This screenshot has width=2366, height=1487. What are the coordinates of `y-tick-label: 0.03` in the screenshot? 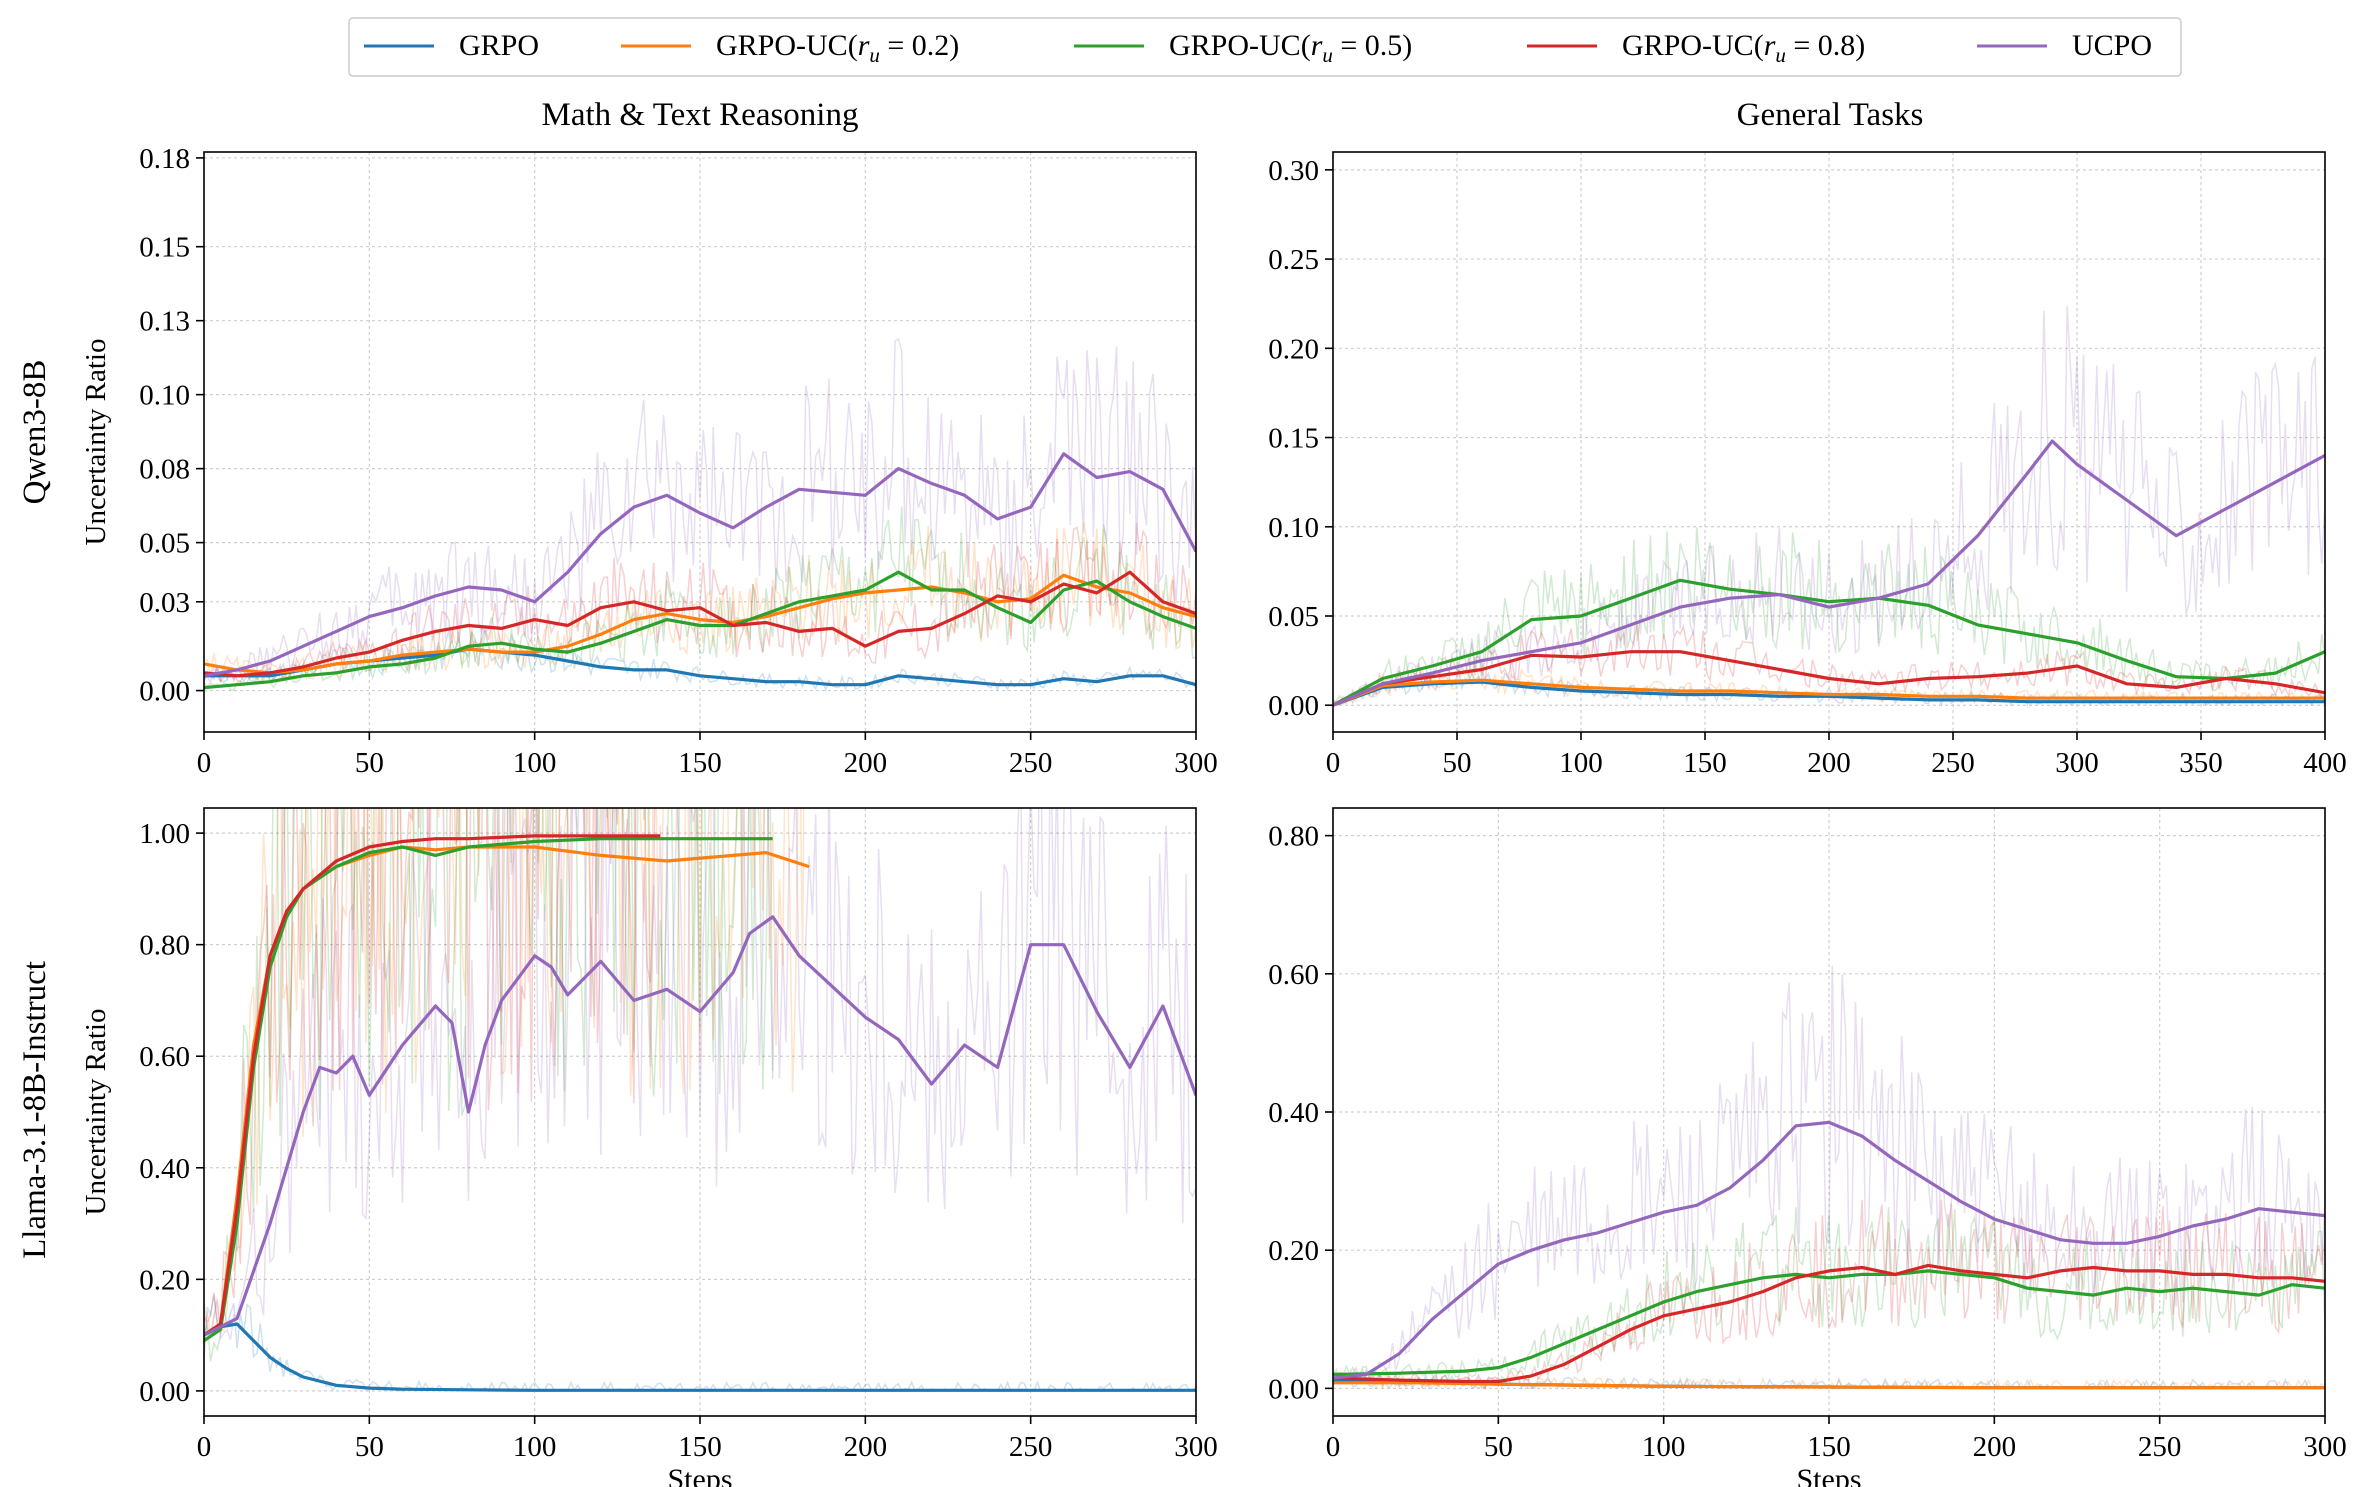 It's located at (164, 603).